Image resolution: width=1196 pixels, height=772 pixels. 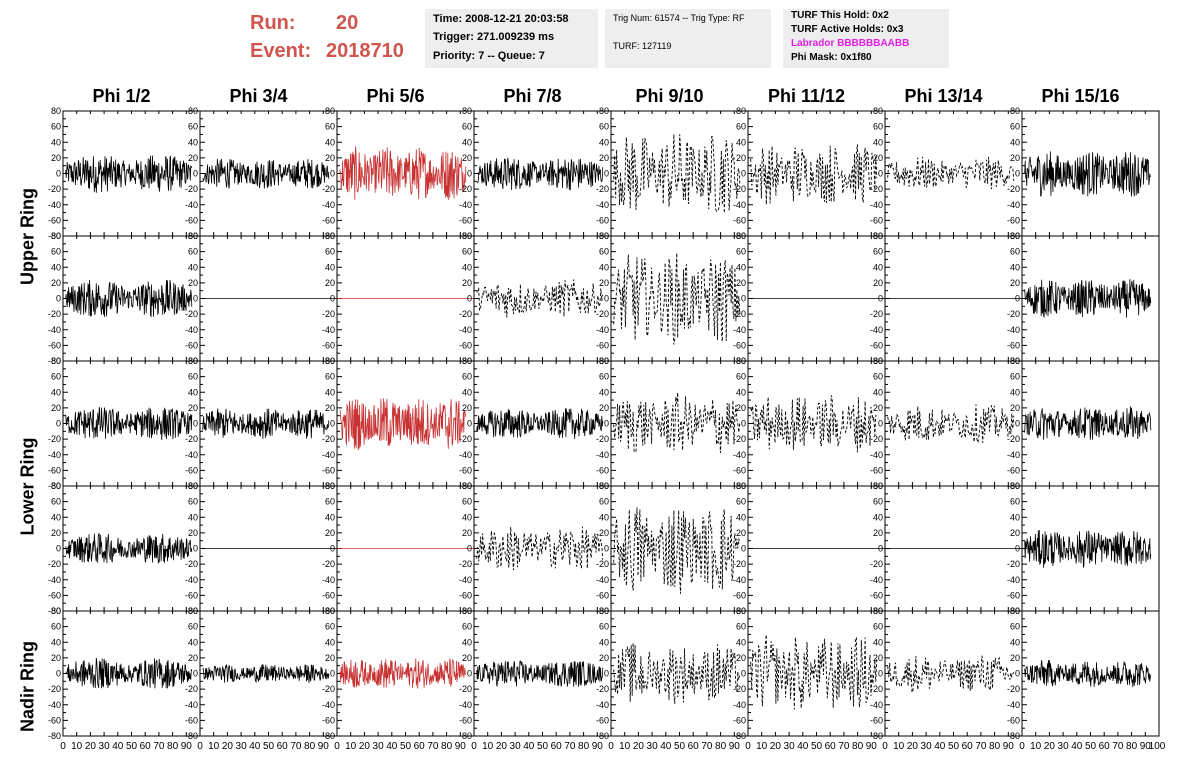 What do you see at coordinates (494, 37) in the screenshot?
I see `trigger-text: Trigger: 271.009239 ms` at bounding box center [494, 37].